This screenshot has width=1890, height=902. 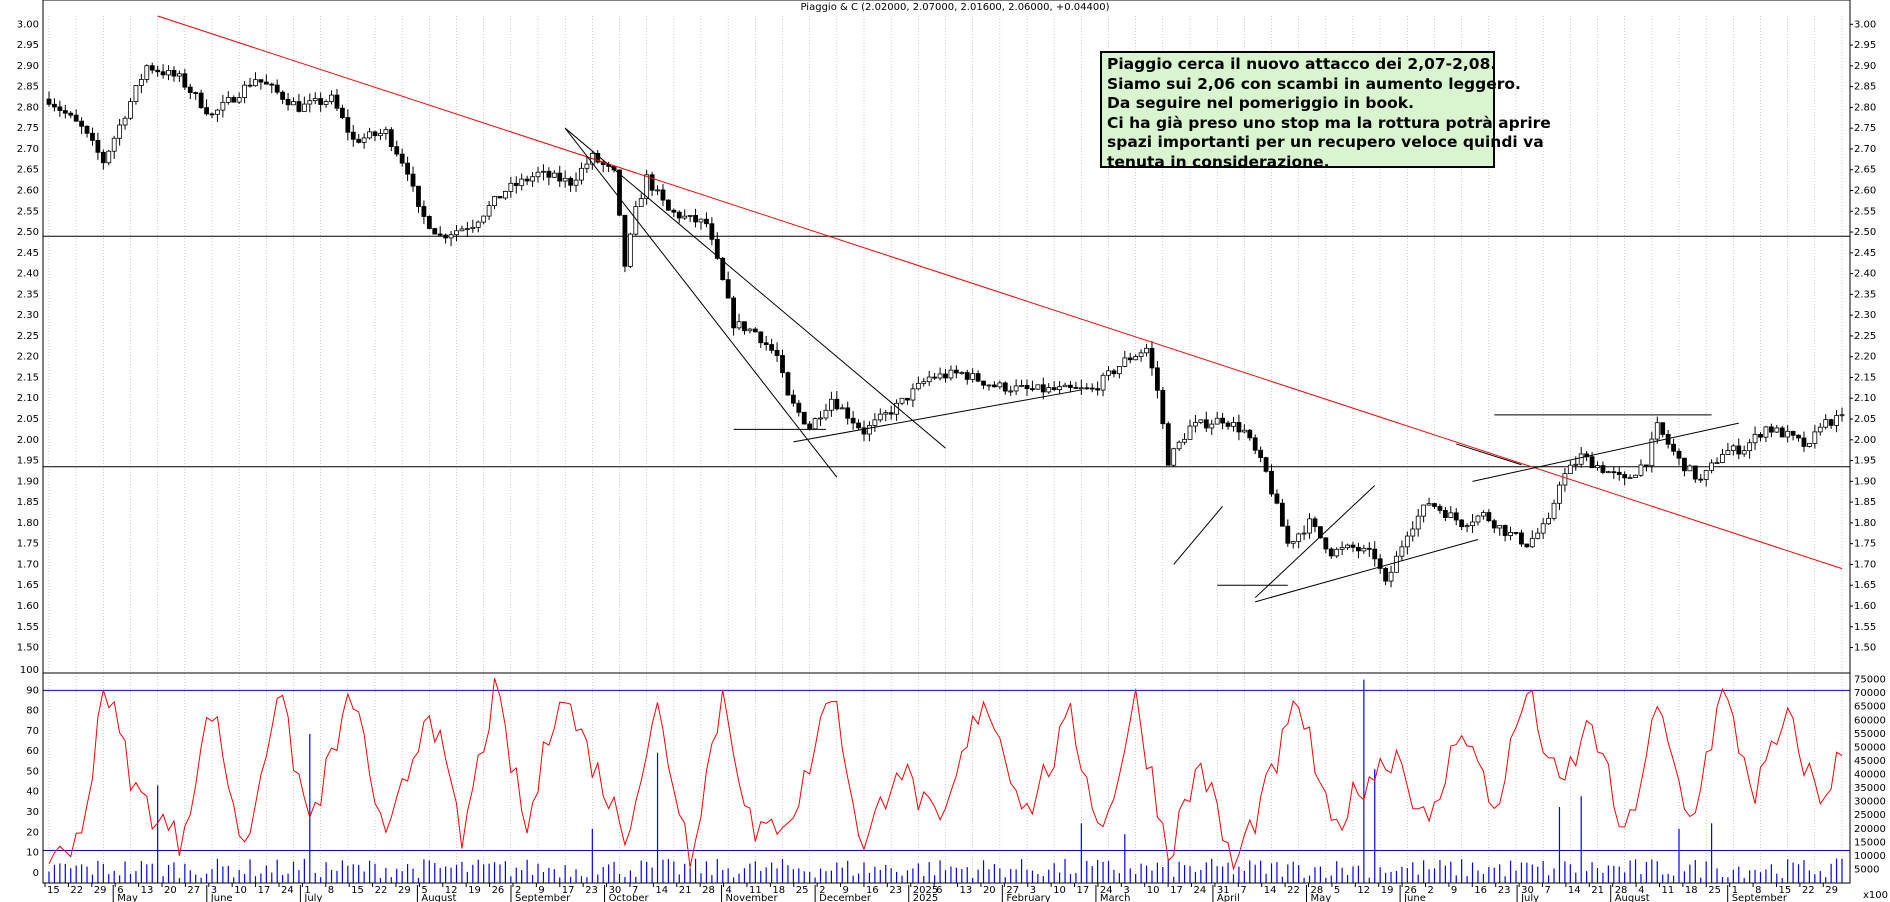 I want to click on price-tick-left: 2.50, so click(x=28, y=232).